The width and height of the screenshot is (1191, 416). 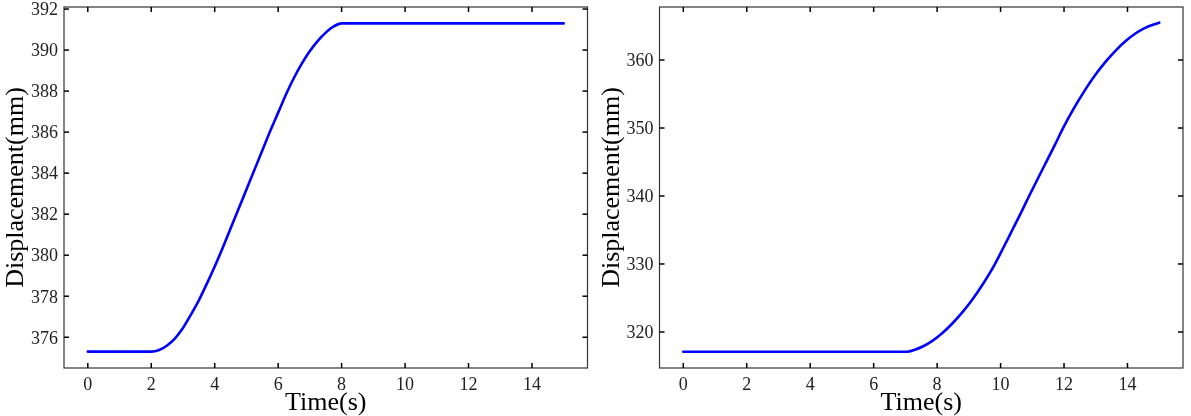 I want to click on y-tick-label: 380, so click(x=44, y=255).